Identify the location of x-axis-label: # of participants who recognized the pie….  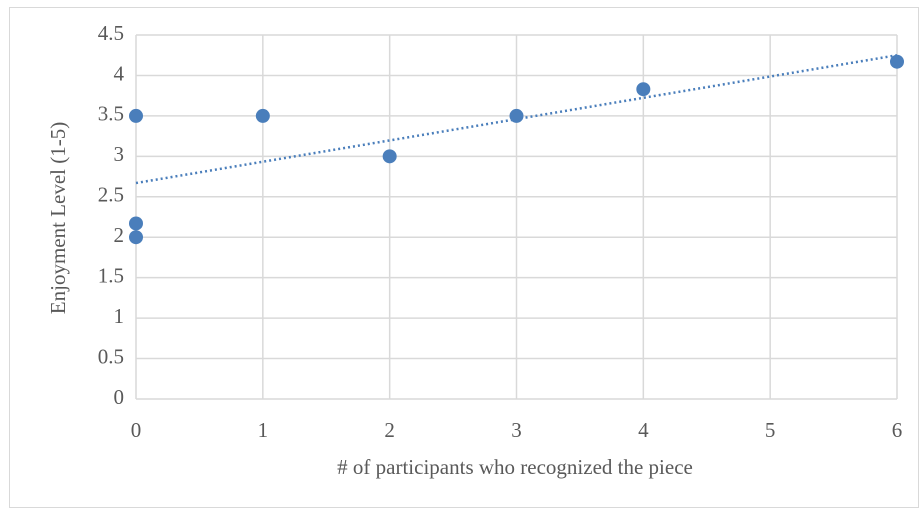
(515, 467).